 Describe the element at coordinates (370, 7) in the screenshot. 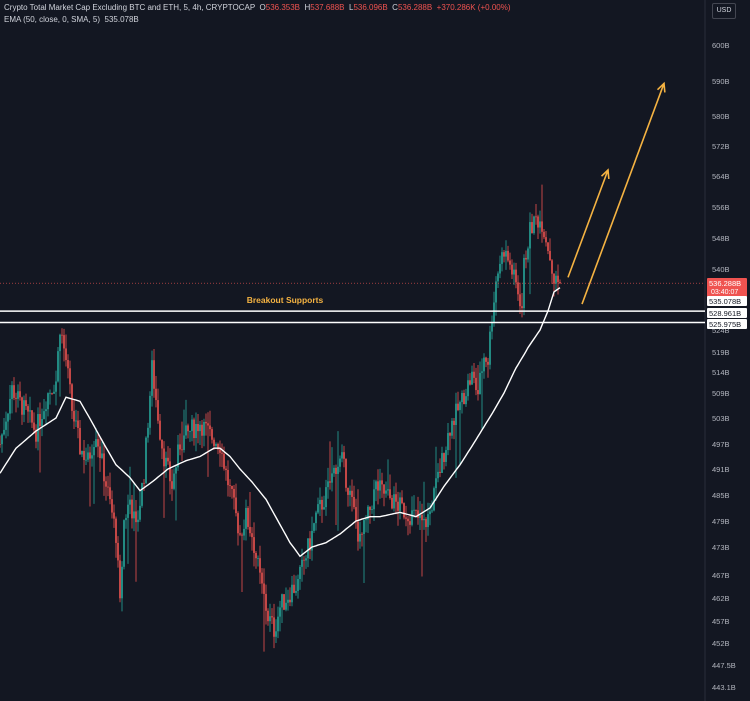

I see `low-value: 536.096B` at that location.